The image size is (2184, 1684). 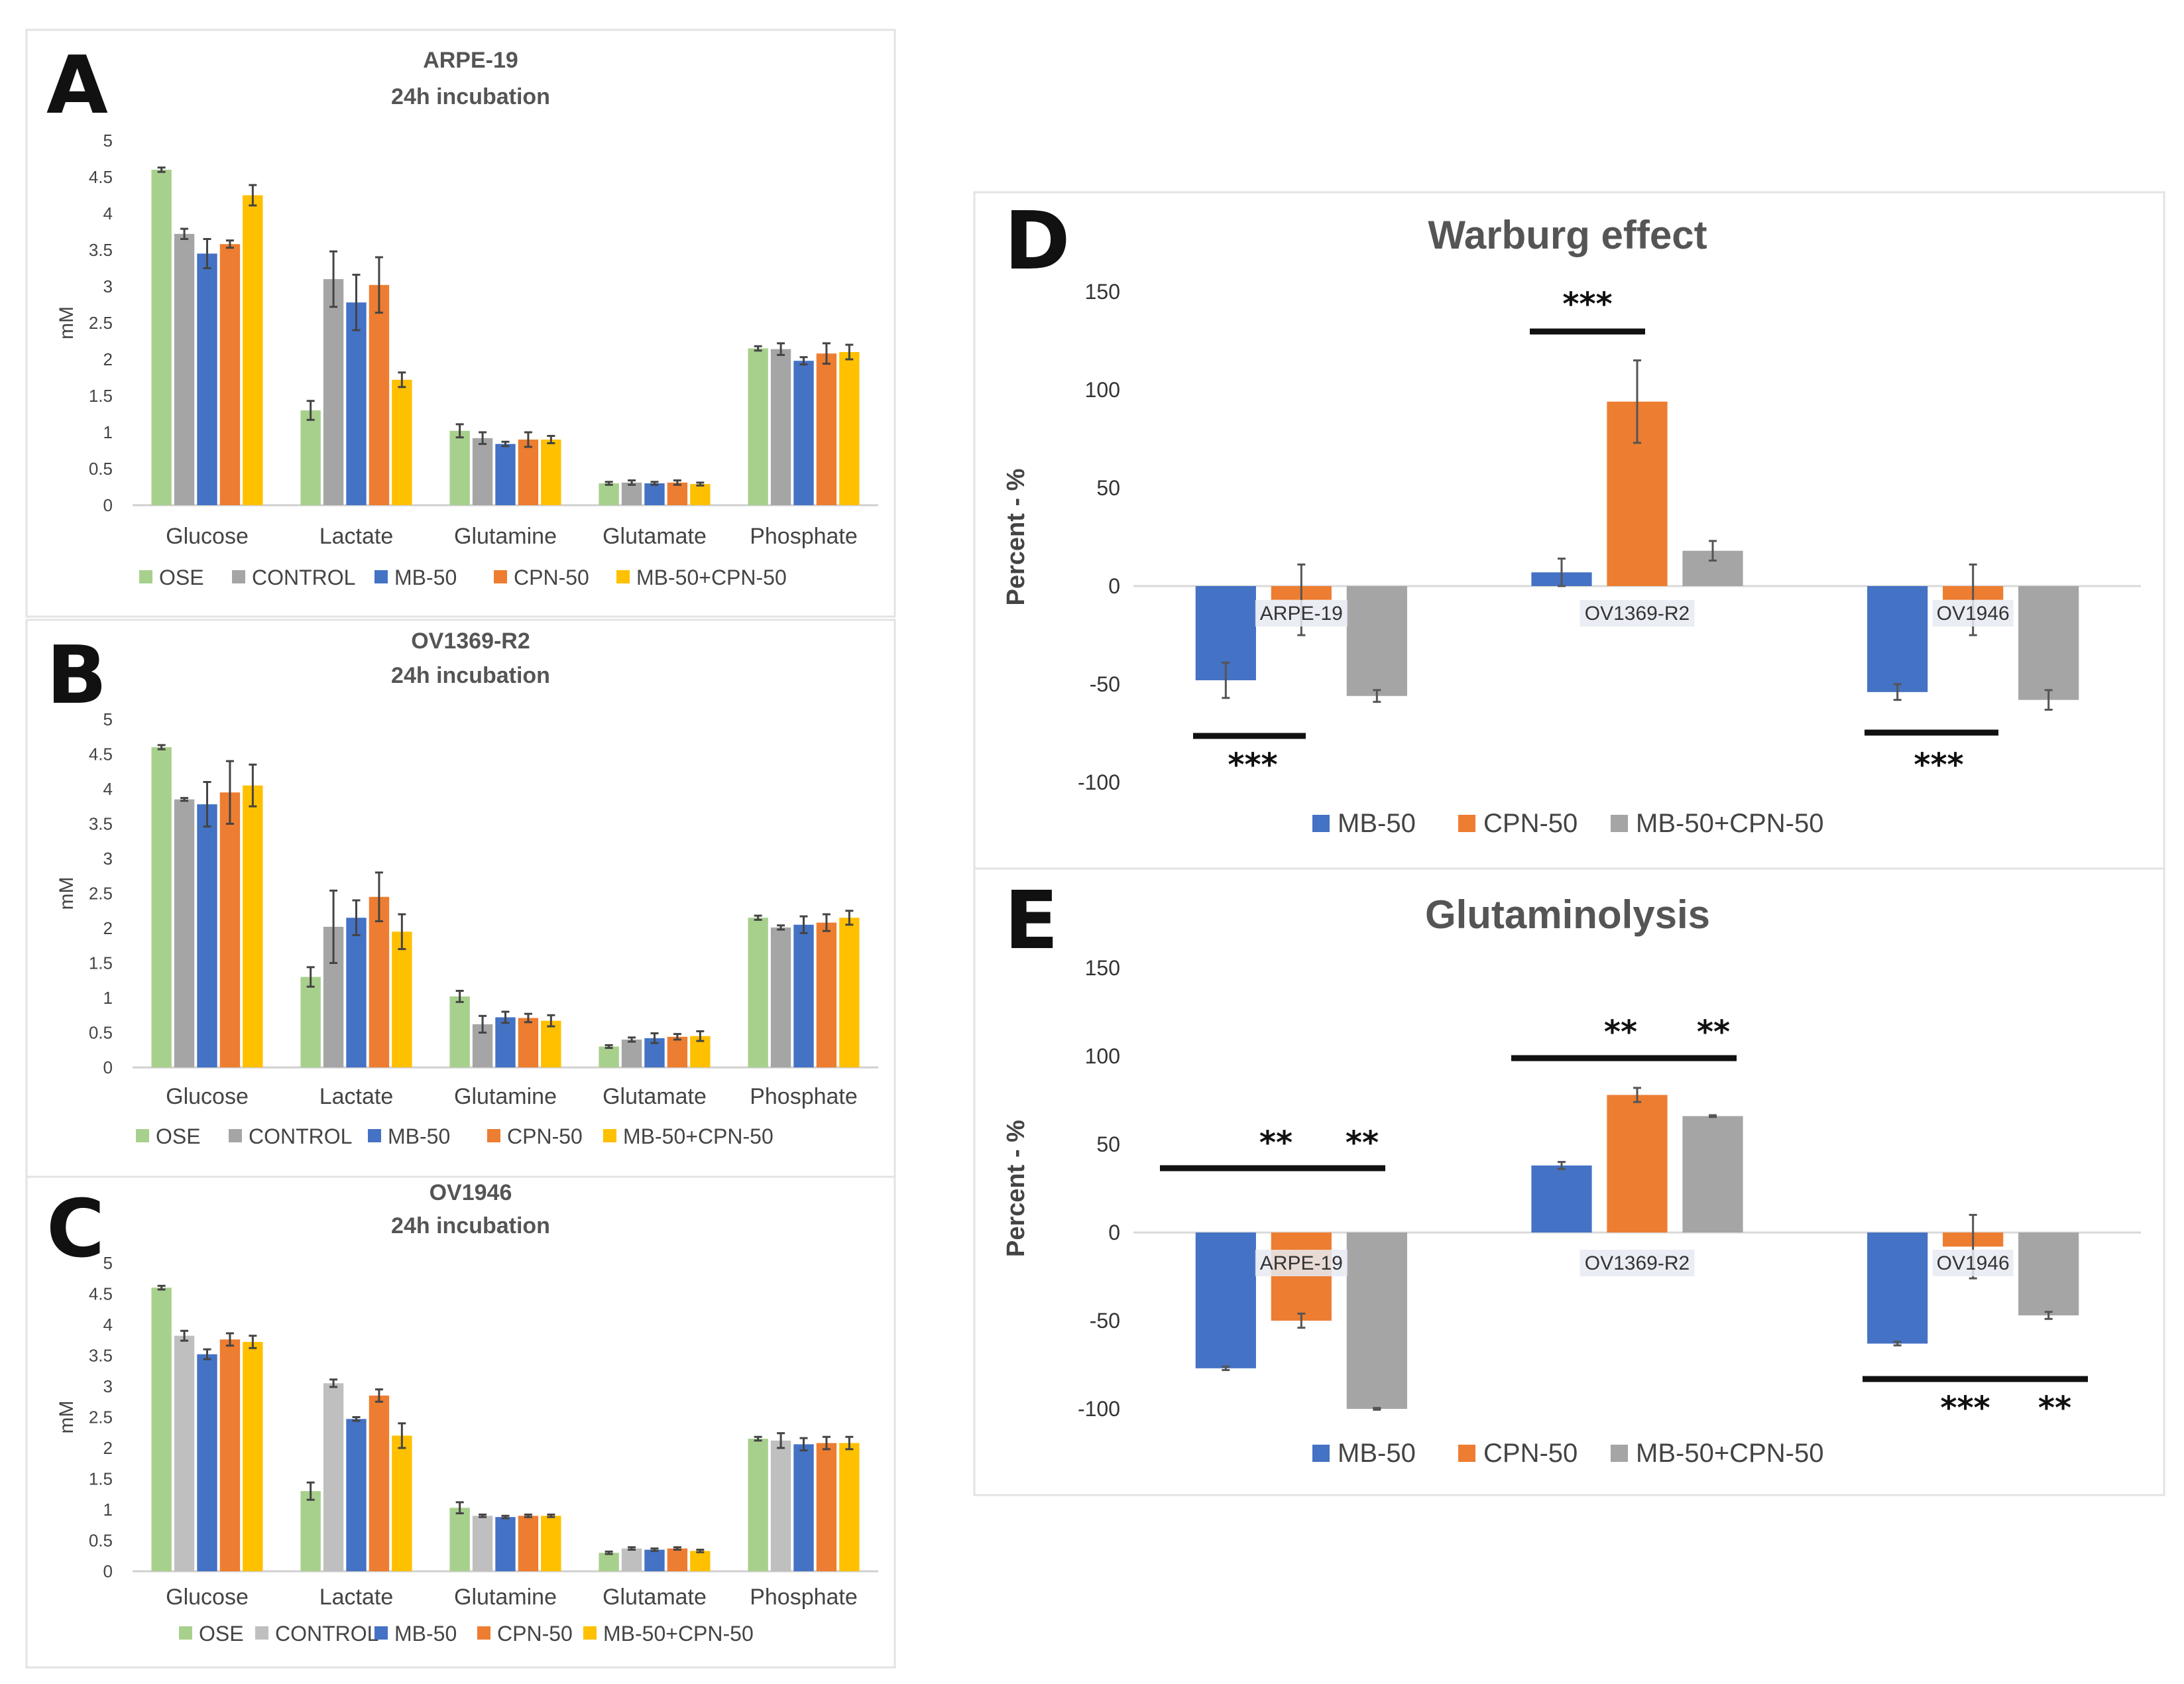 I want to click on panel-letter: D, so click(x=1037, y=242).